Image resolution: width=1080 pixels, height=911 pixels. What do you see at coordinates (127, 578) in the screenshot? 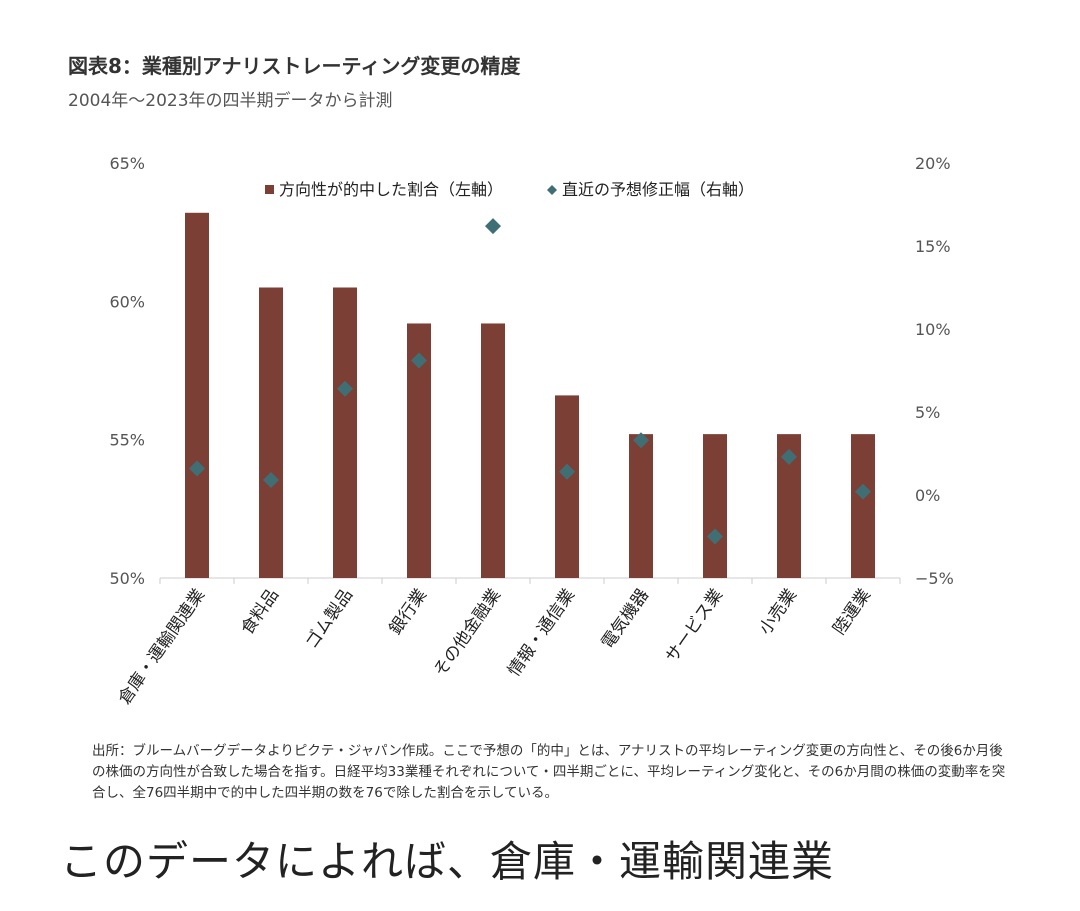
I see `left-axis-tick-label: 50%` at bounding box center [127, 578].